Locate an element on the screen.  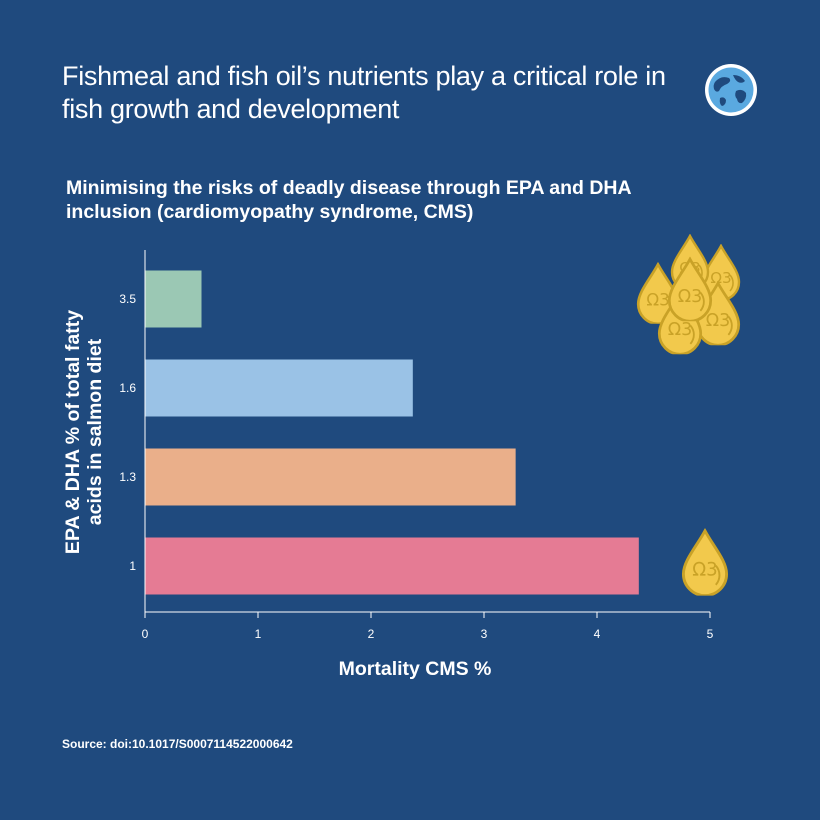
x-tick-label: 5 is located at coordinates (710, 634).